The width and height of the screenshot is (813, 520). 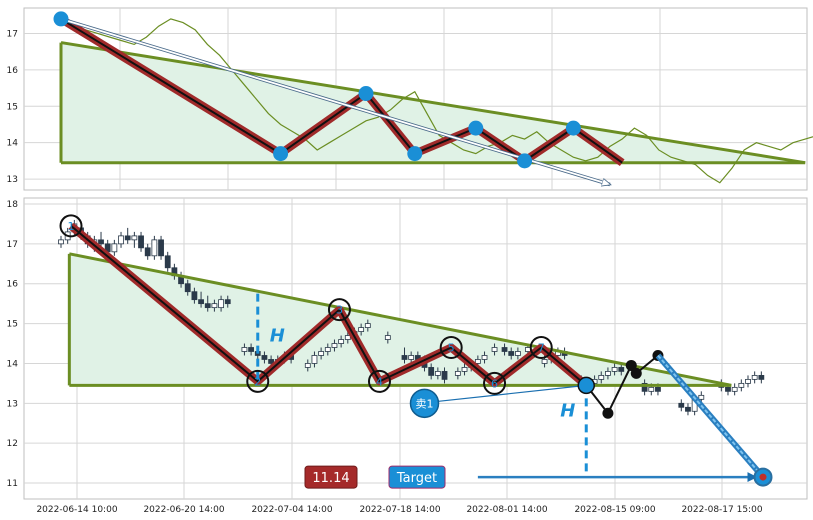 What do you see at coordinates (291, 510) in the screenshot?
I see `bottom-x-tick-label: 2022-07-04 14:00` at bounding box center [291, 510].